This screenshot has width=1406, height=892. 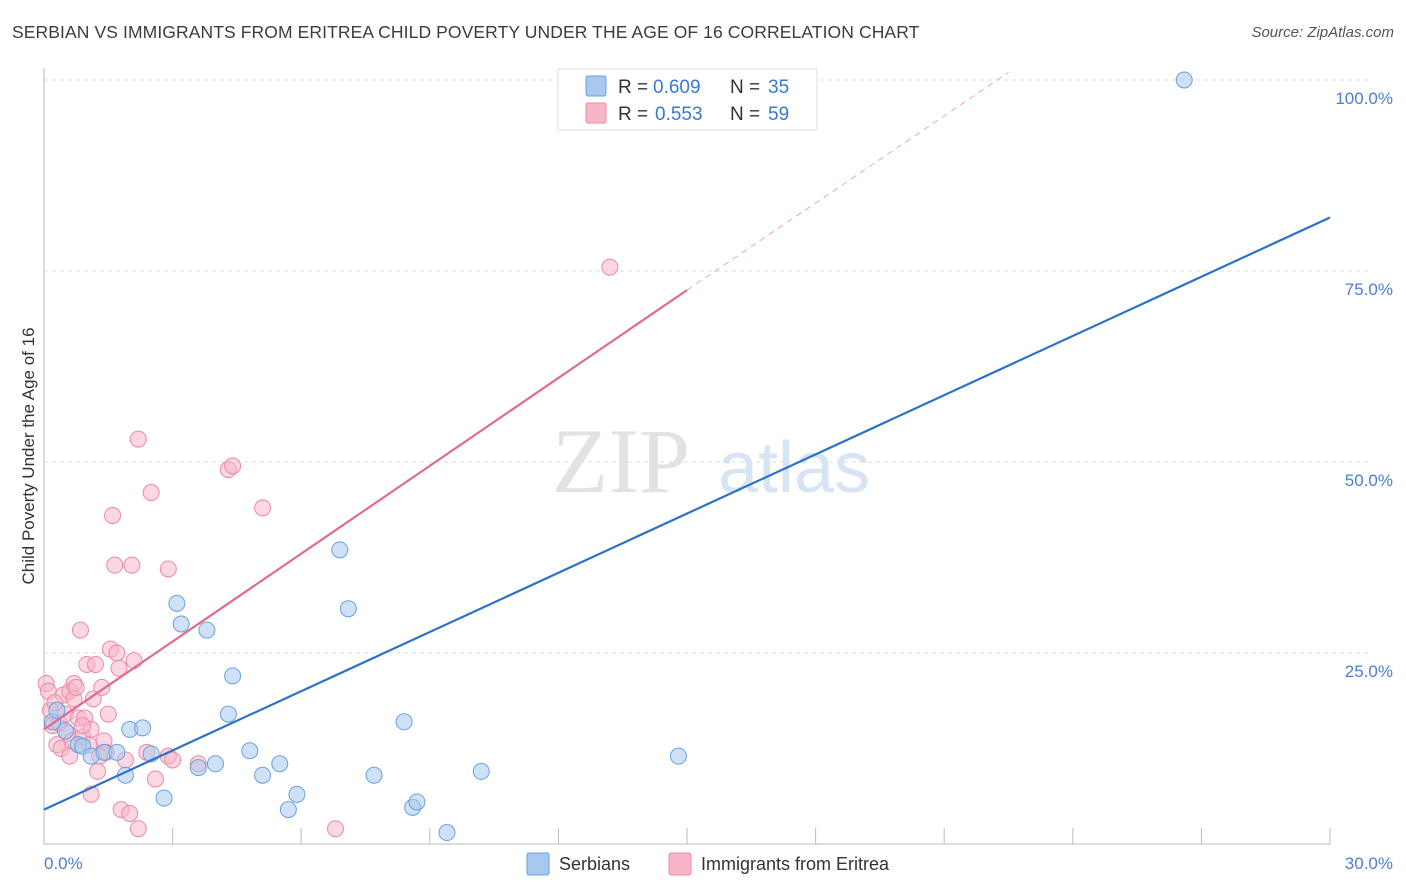 I want to click on x-tick-label-max: 30.0%, so click(x=1369, y=863).